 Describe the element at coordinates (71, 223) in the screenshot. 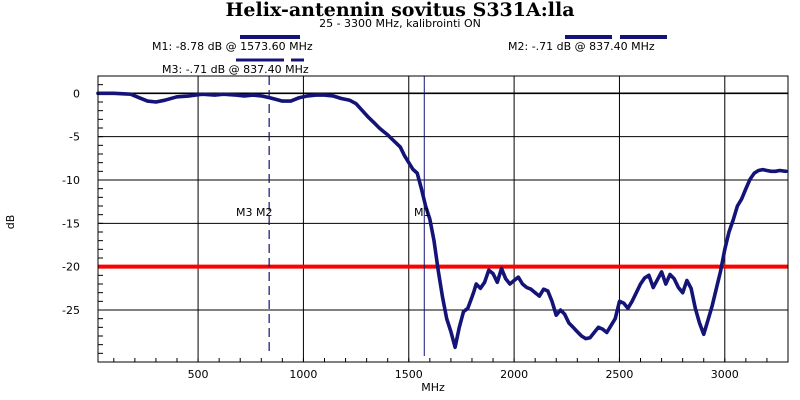

I see `y-tick-label: -15` at that location.